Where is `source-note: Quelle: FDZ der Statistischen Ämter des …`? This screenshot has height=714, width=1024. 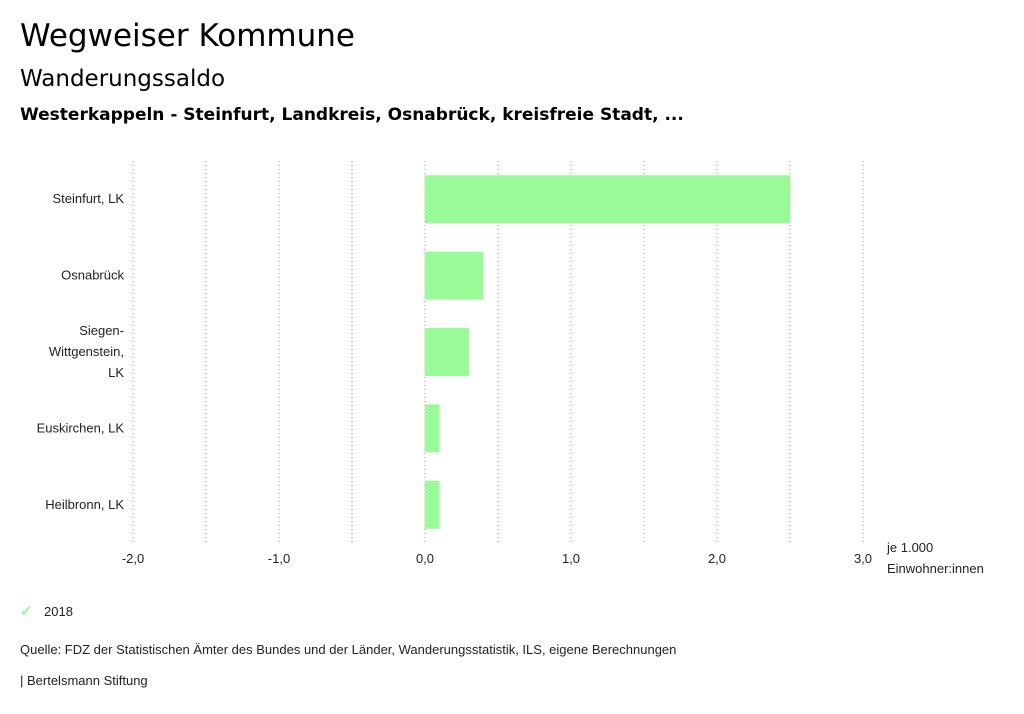
source-note: Quelle: FDZ der Statistischen Ämter des … is located at coordinates (348, 649).